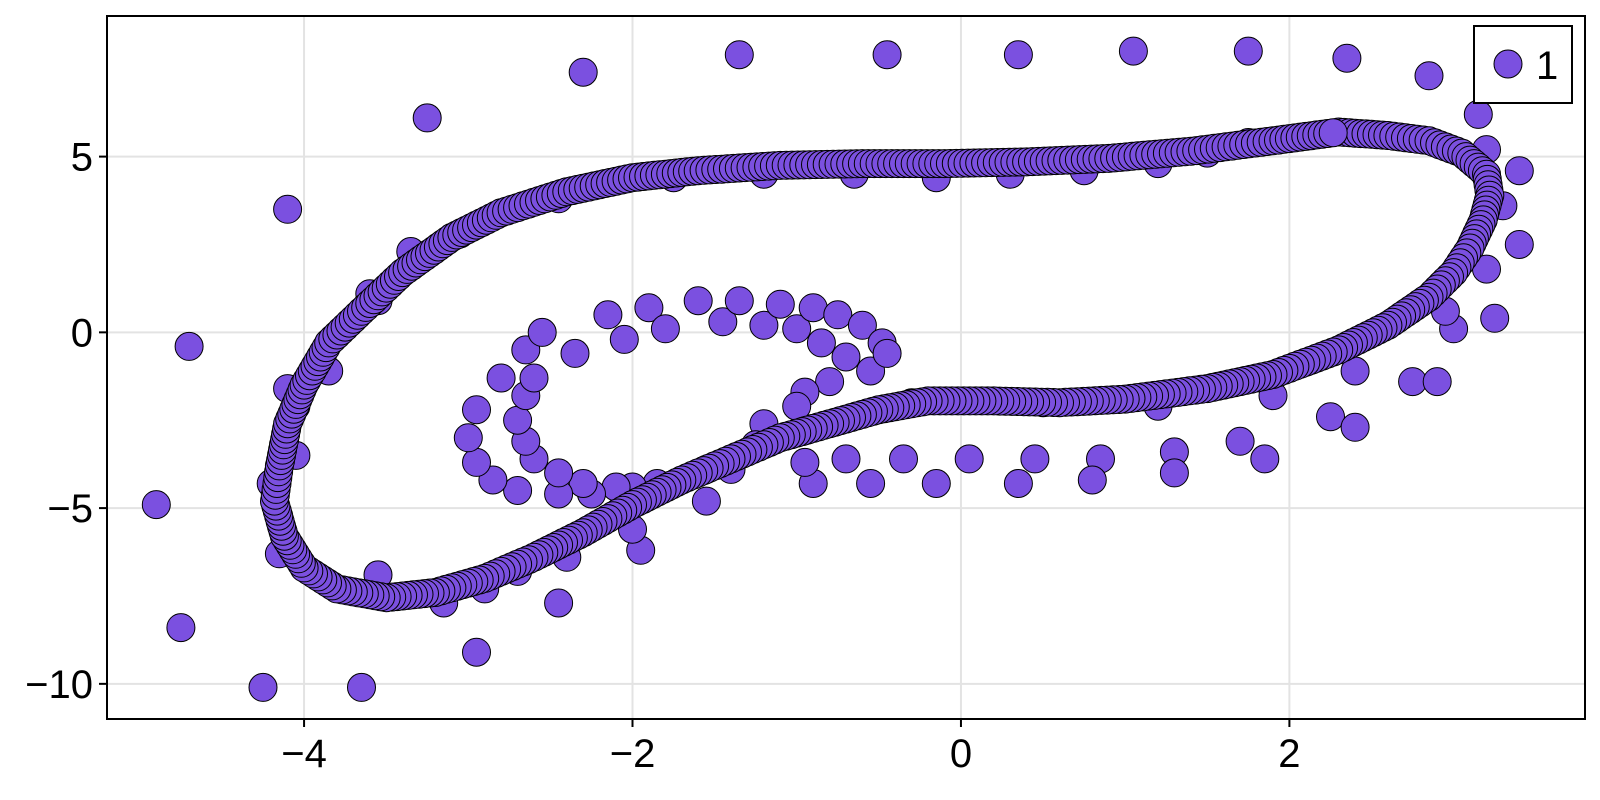 The width and height of the screenshot is (1600, 800). I want to click on y-tick-label: 5, so click(82, 158).